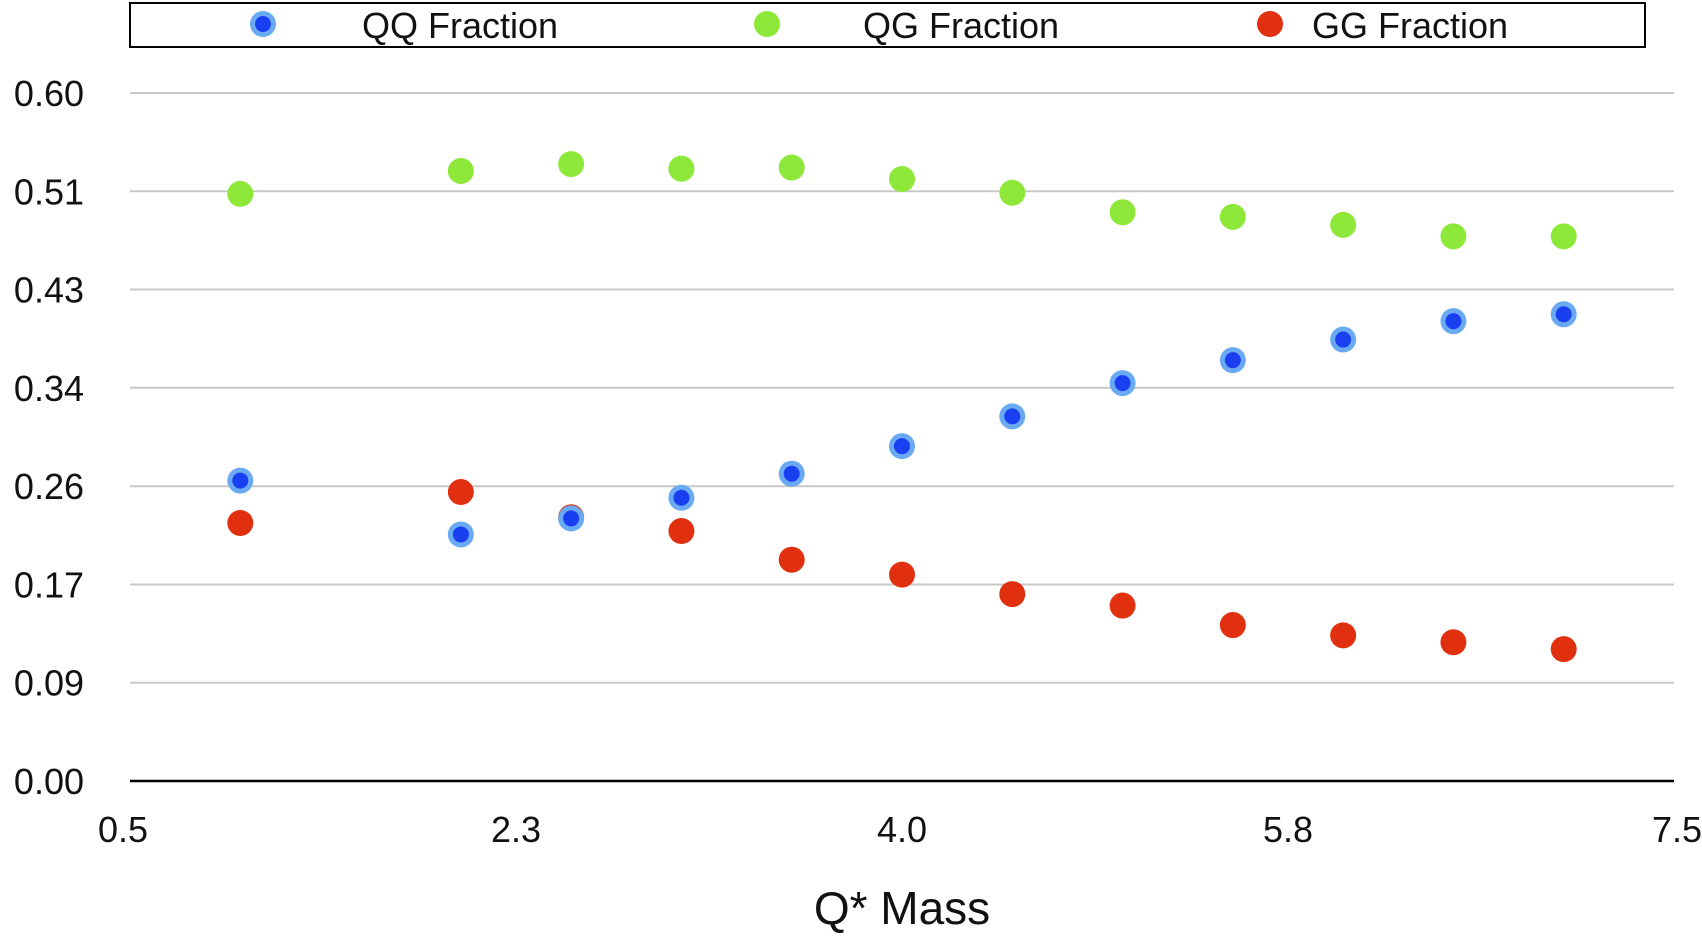 This screenshot has width=1702, height=939. Describe the element at coordinates (1410, 25) in the screenshot. I see `legend-label-gg: GG Fraction` at that location.